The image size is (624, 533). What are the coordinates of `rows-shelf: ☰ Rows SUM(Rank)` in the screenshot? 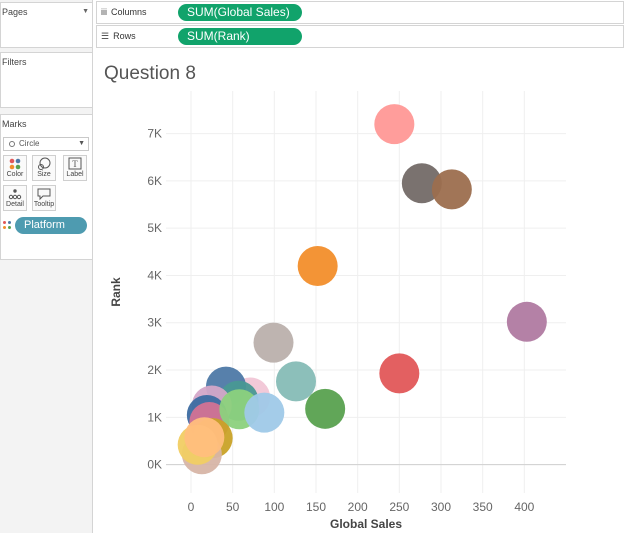 It's located at (360, 36).